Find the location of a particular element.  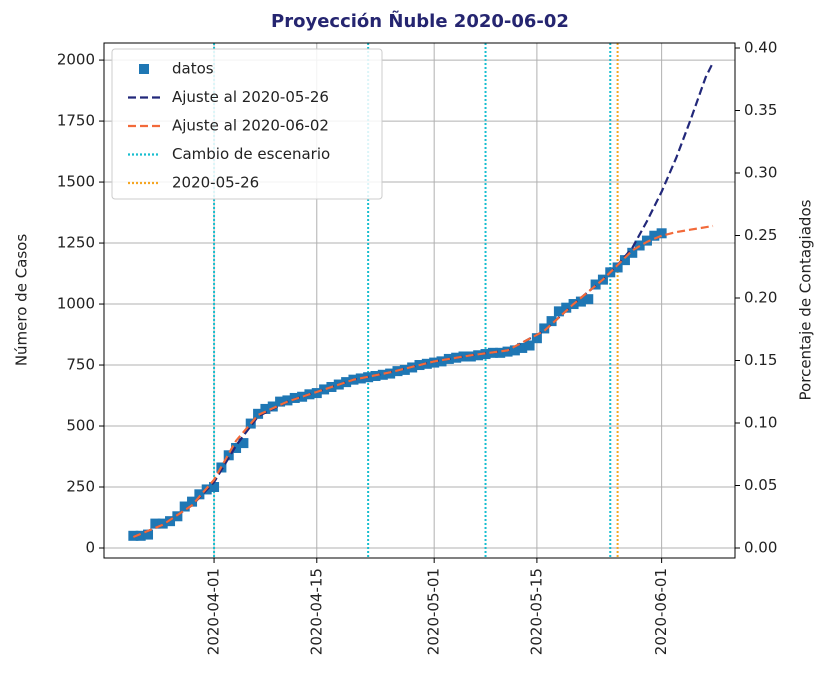

y-tick-label: 0 is located at coordinates (90, 547).